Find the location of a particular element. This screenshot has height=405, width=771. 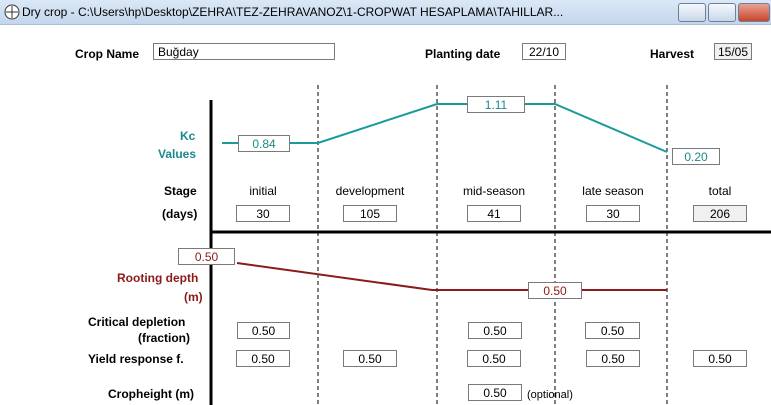

label: (fraction) is located at coordinates (164, 338).